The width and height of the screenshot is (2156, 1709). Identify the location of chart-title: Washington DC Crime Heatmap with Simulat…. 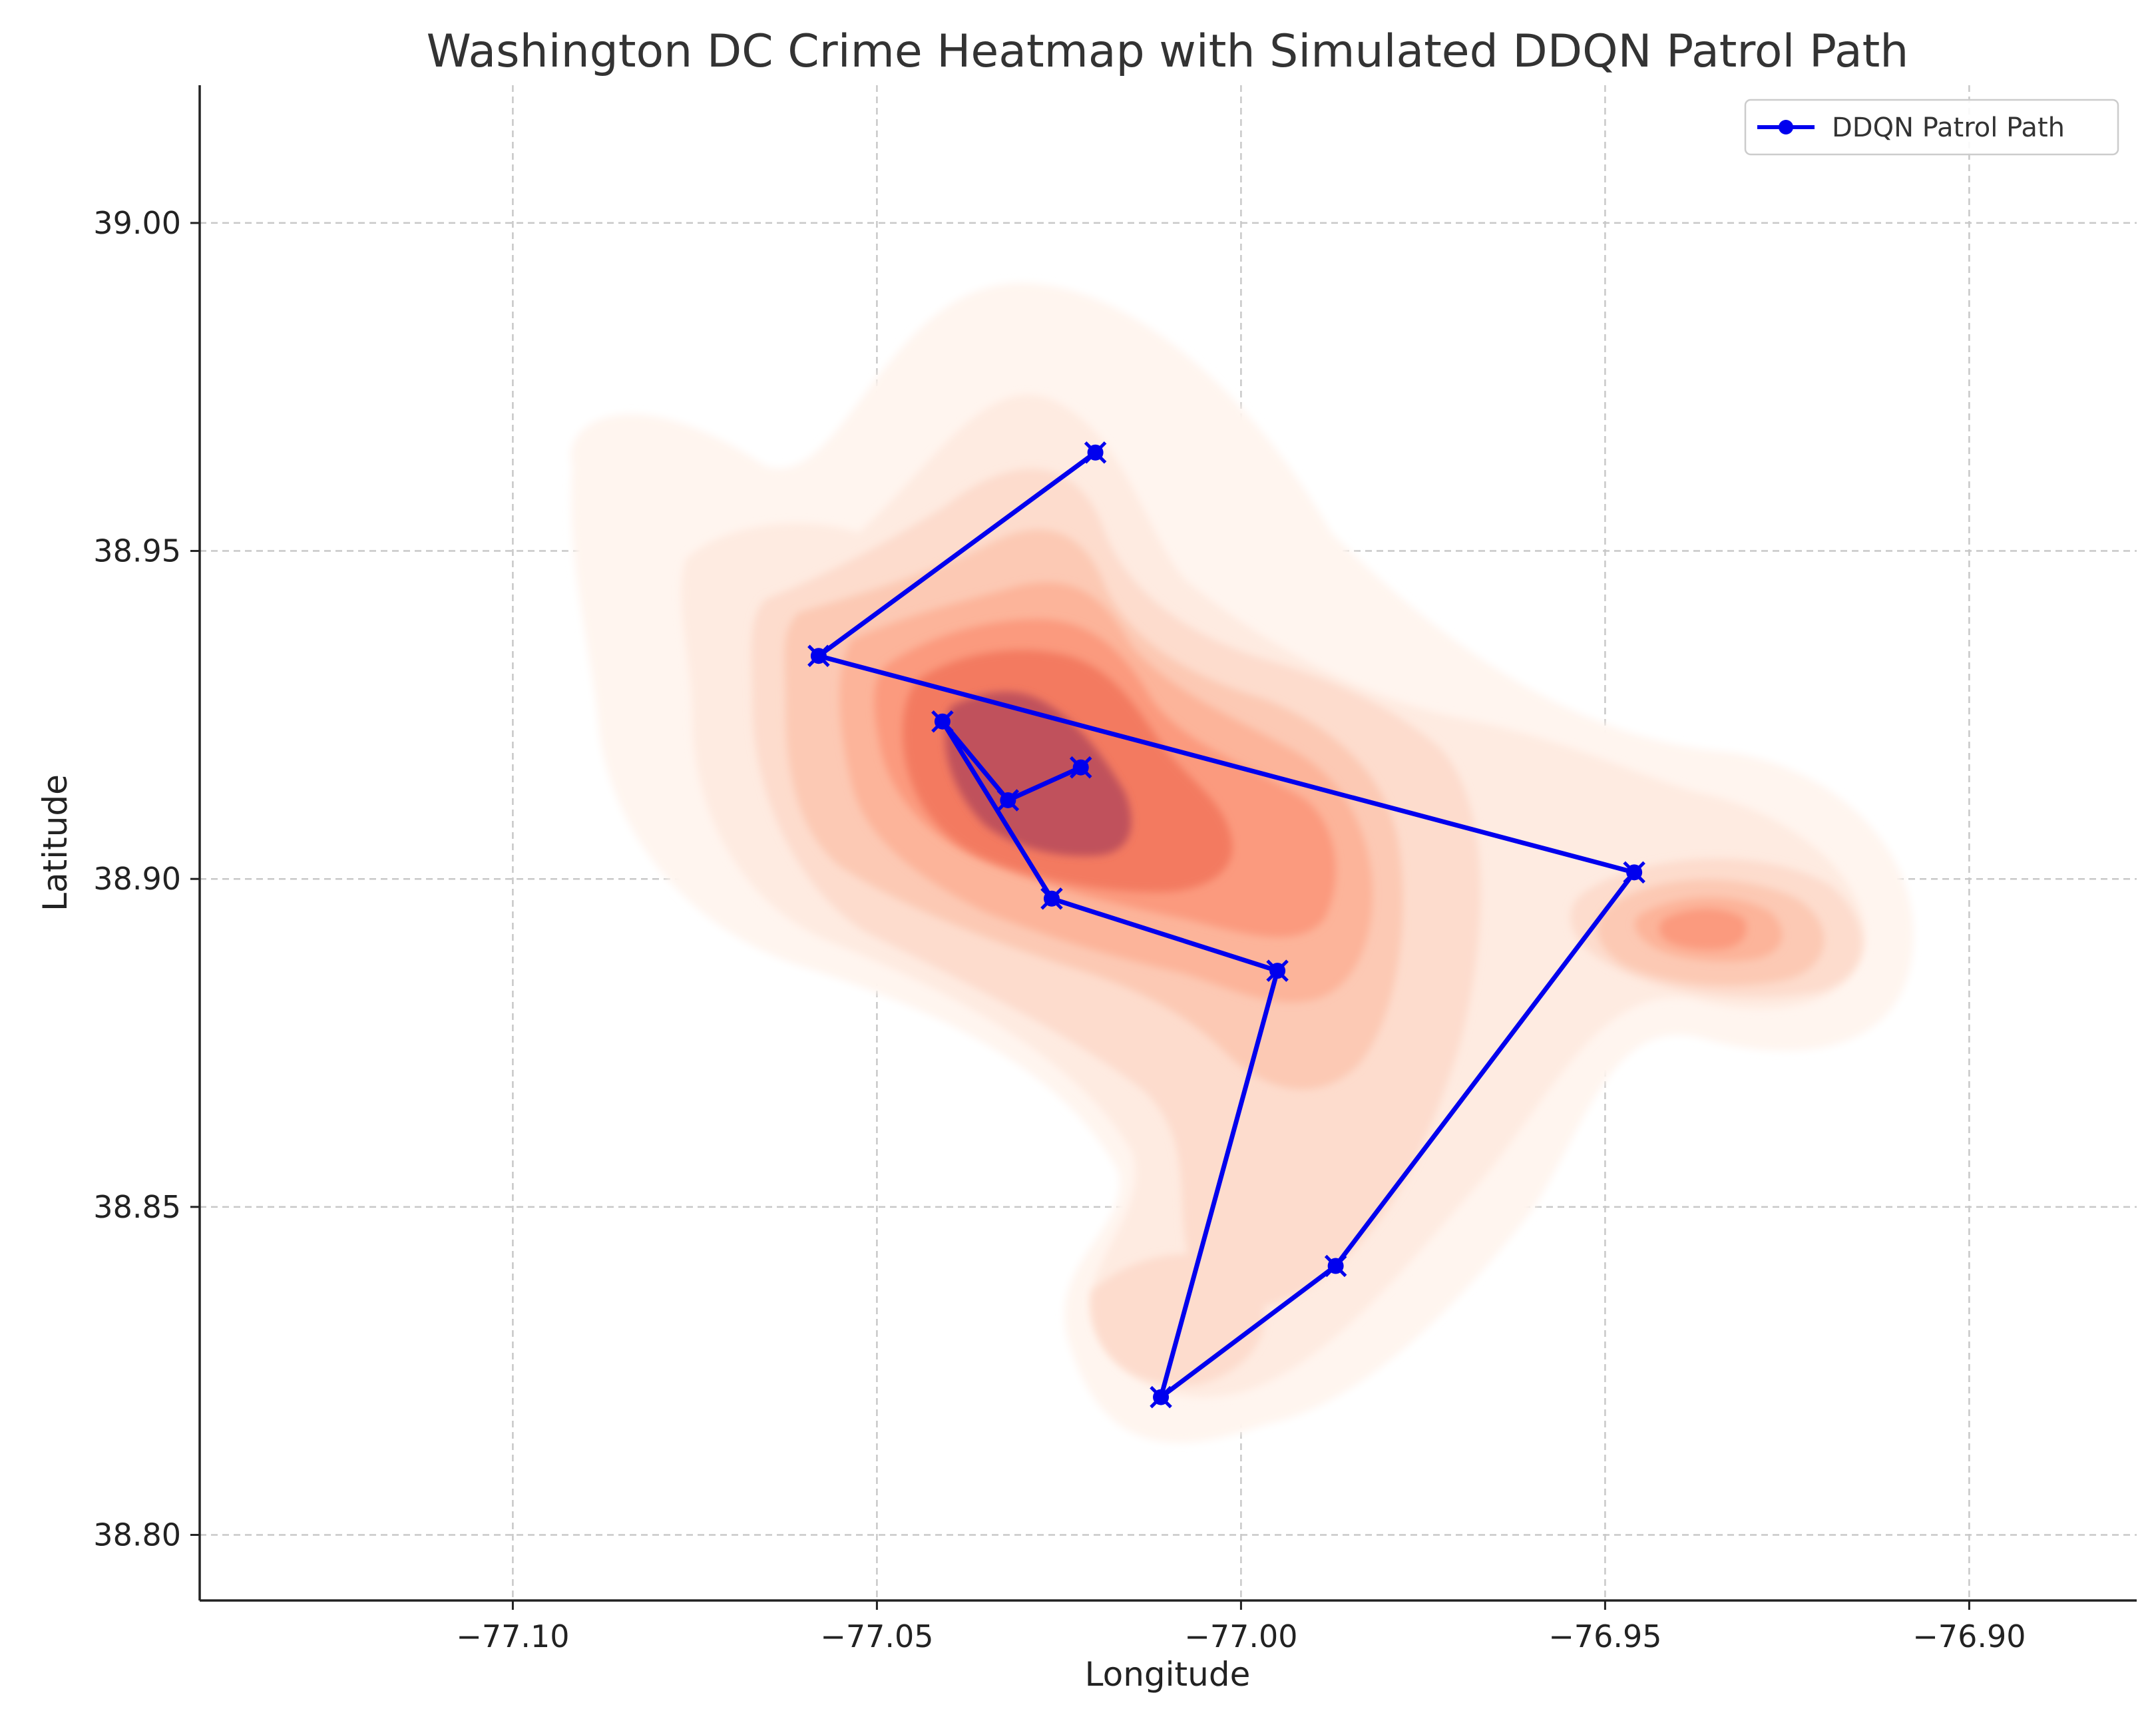
(1168, 51).